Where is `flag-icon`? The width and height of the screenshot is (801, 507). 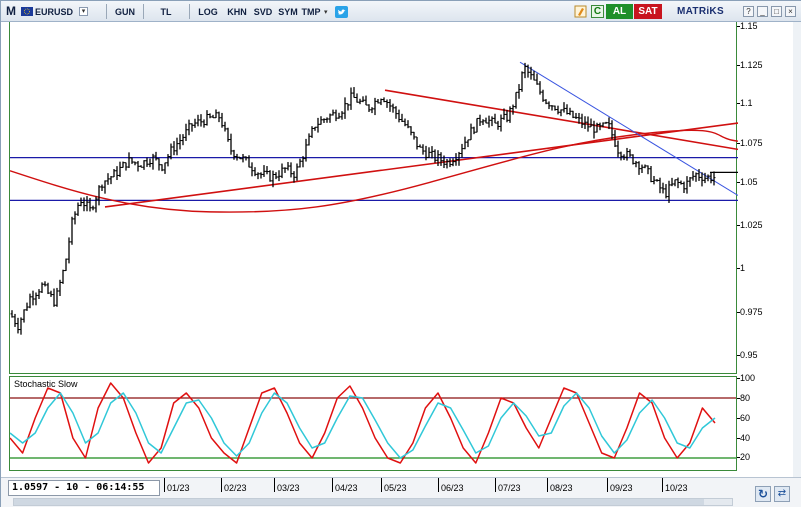
flag-icon is located at coordinates (27, 11).